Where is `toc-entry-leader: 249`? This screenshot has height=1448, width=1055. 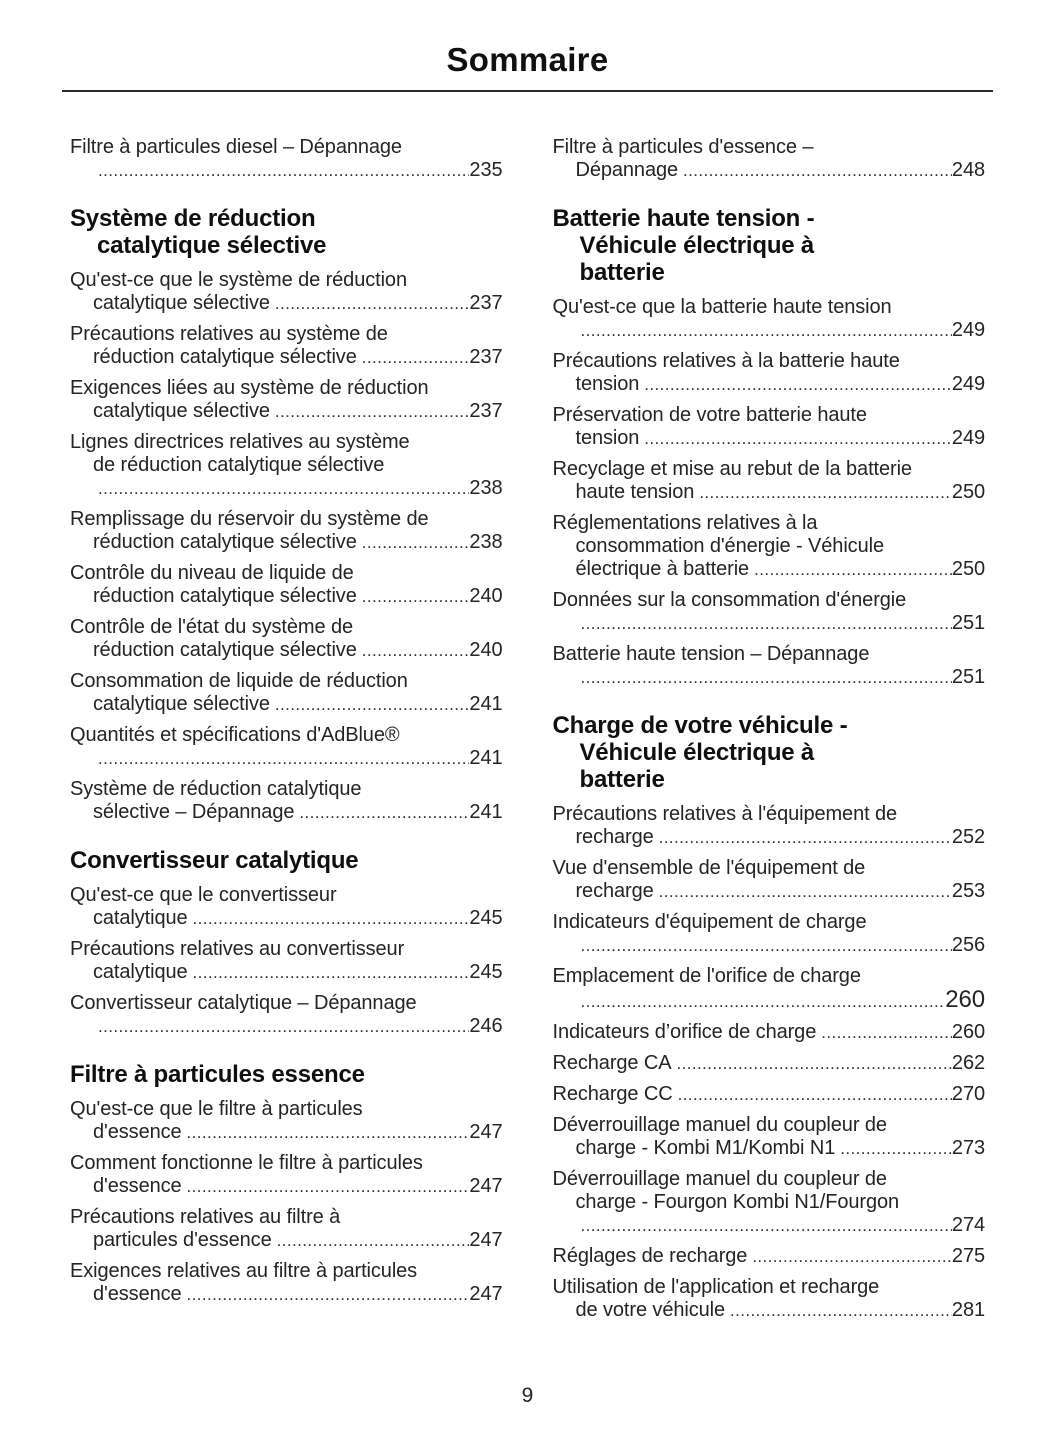 toc-entry-leader: 249 is located at coordinates (769, 330).